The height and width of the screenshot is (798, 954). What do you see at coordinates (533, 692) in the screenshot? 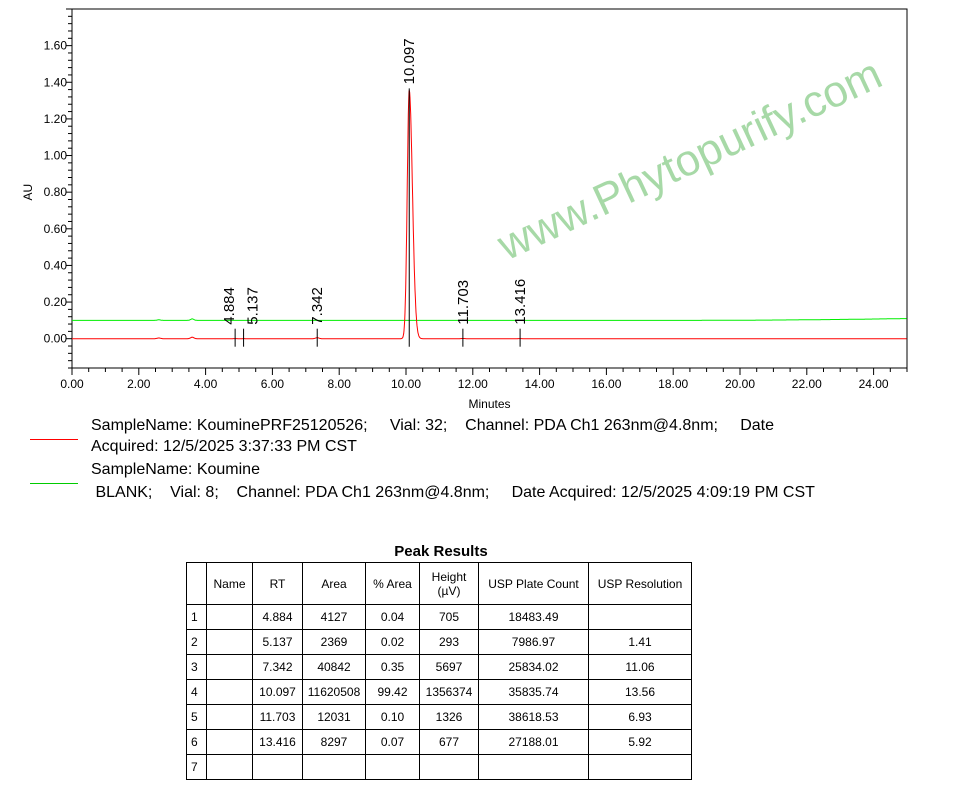
I see `table-cell: 35835.74` at bounding box center [533, 692].